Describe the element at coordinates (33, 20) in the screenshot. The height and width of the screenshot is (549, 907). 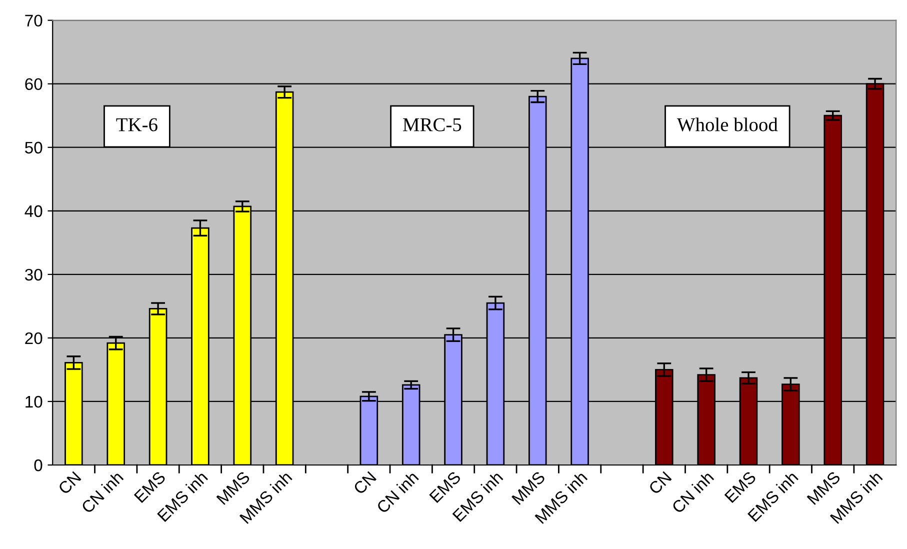
I see `y-tick-label: 70` at that location.